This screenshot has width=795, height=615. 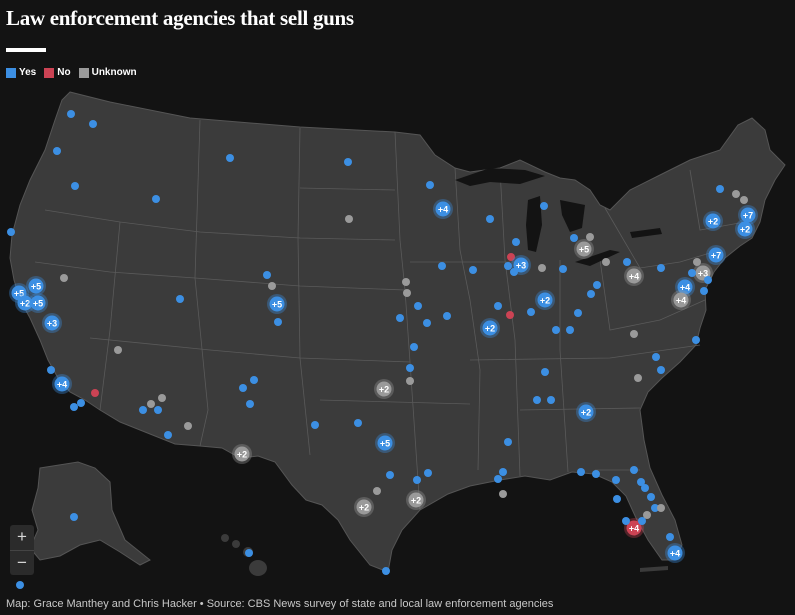 What do you see at coordinates (22, 562) in the screenshot?
I see `zoom-out-button: −` at bounding box center [22, 562].